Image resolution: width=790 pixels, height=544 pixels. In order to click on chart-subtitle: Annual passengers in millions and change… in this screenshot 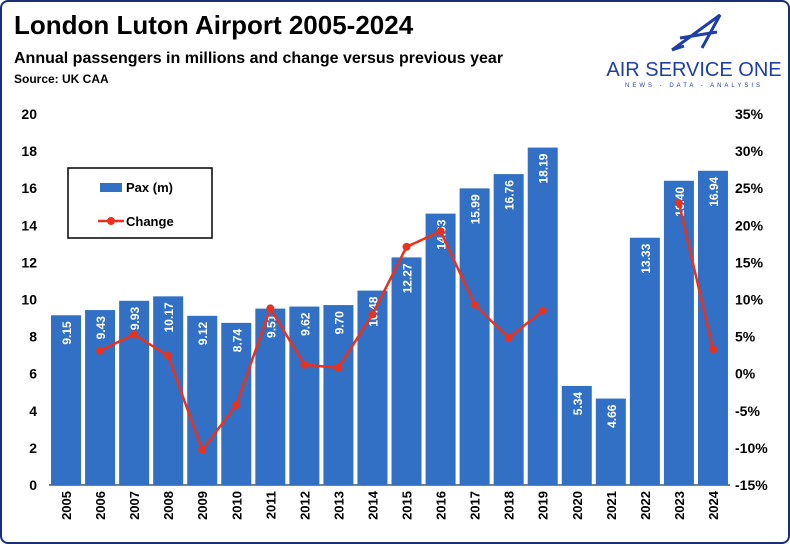, I will do `click(259, 58)`.